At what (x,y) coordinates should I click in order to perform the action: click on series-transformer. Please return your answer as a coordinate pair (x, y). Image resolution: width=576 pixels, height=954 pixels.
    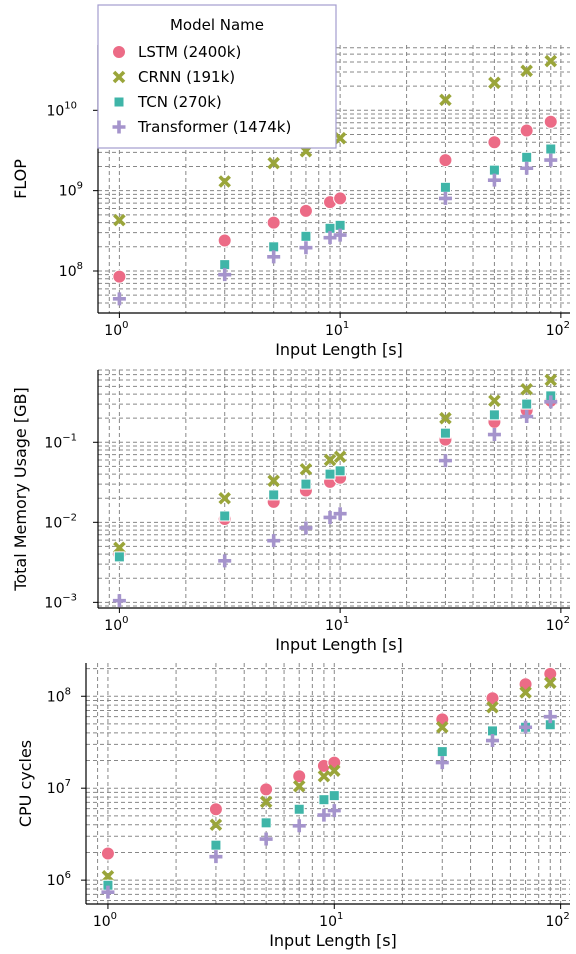
    Looking at the image, I should click on (335, 229).